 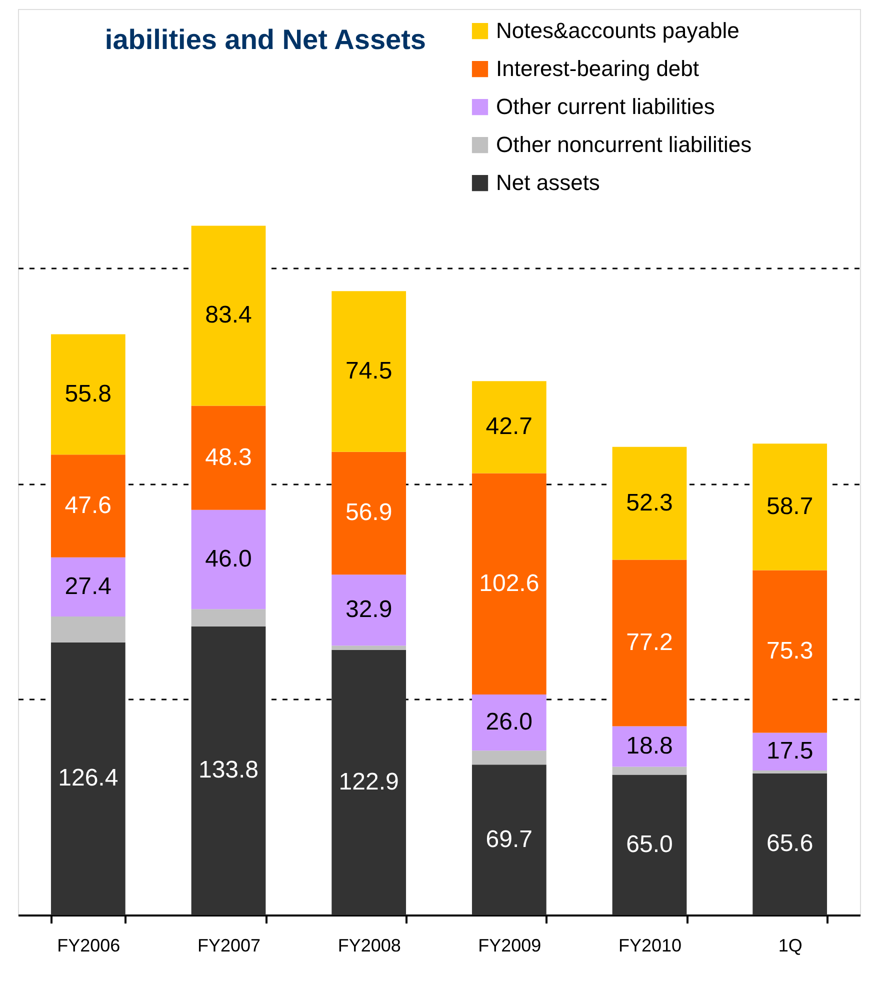 I want to click on data-label: 18.8, so click(x=649, y=746).